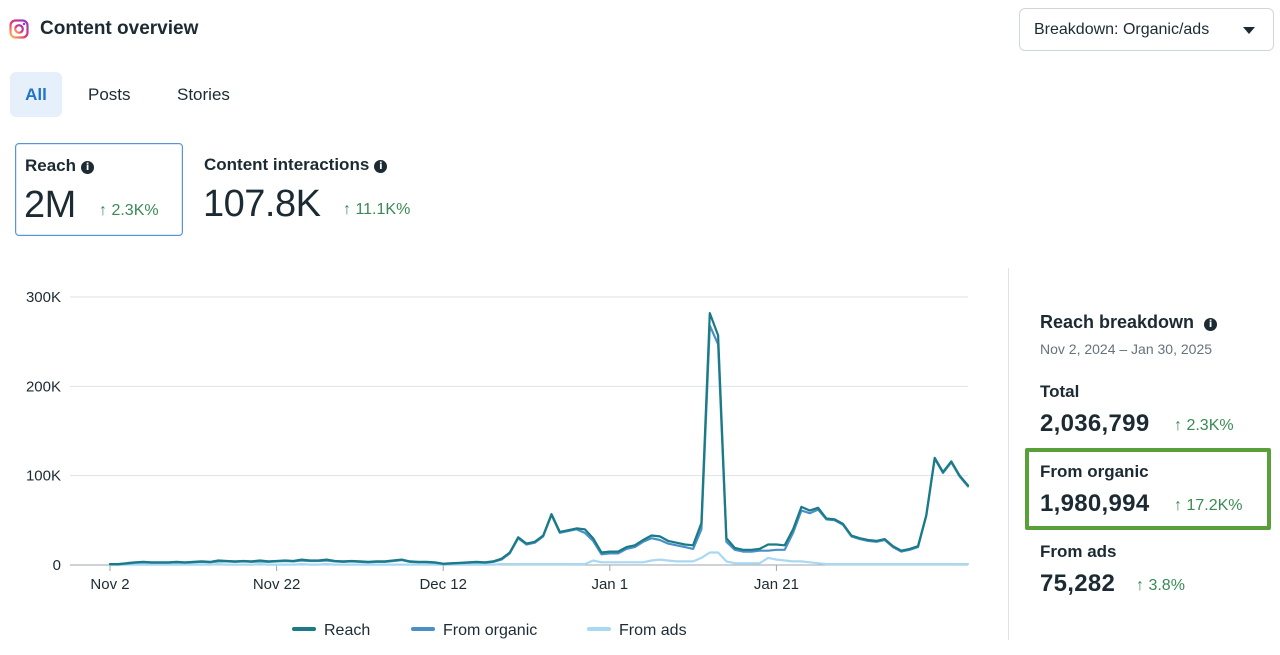  I want to click on breakdown-date-range: Nov 2, 2024 – Jan 30, 2025, so click(1126, 349).